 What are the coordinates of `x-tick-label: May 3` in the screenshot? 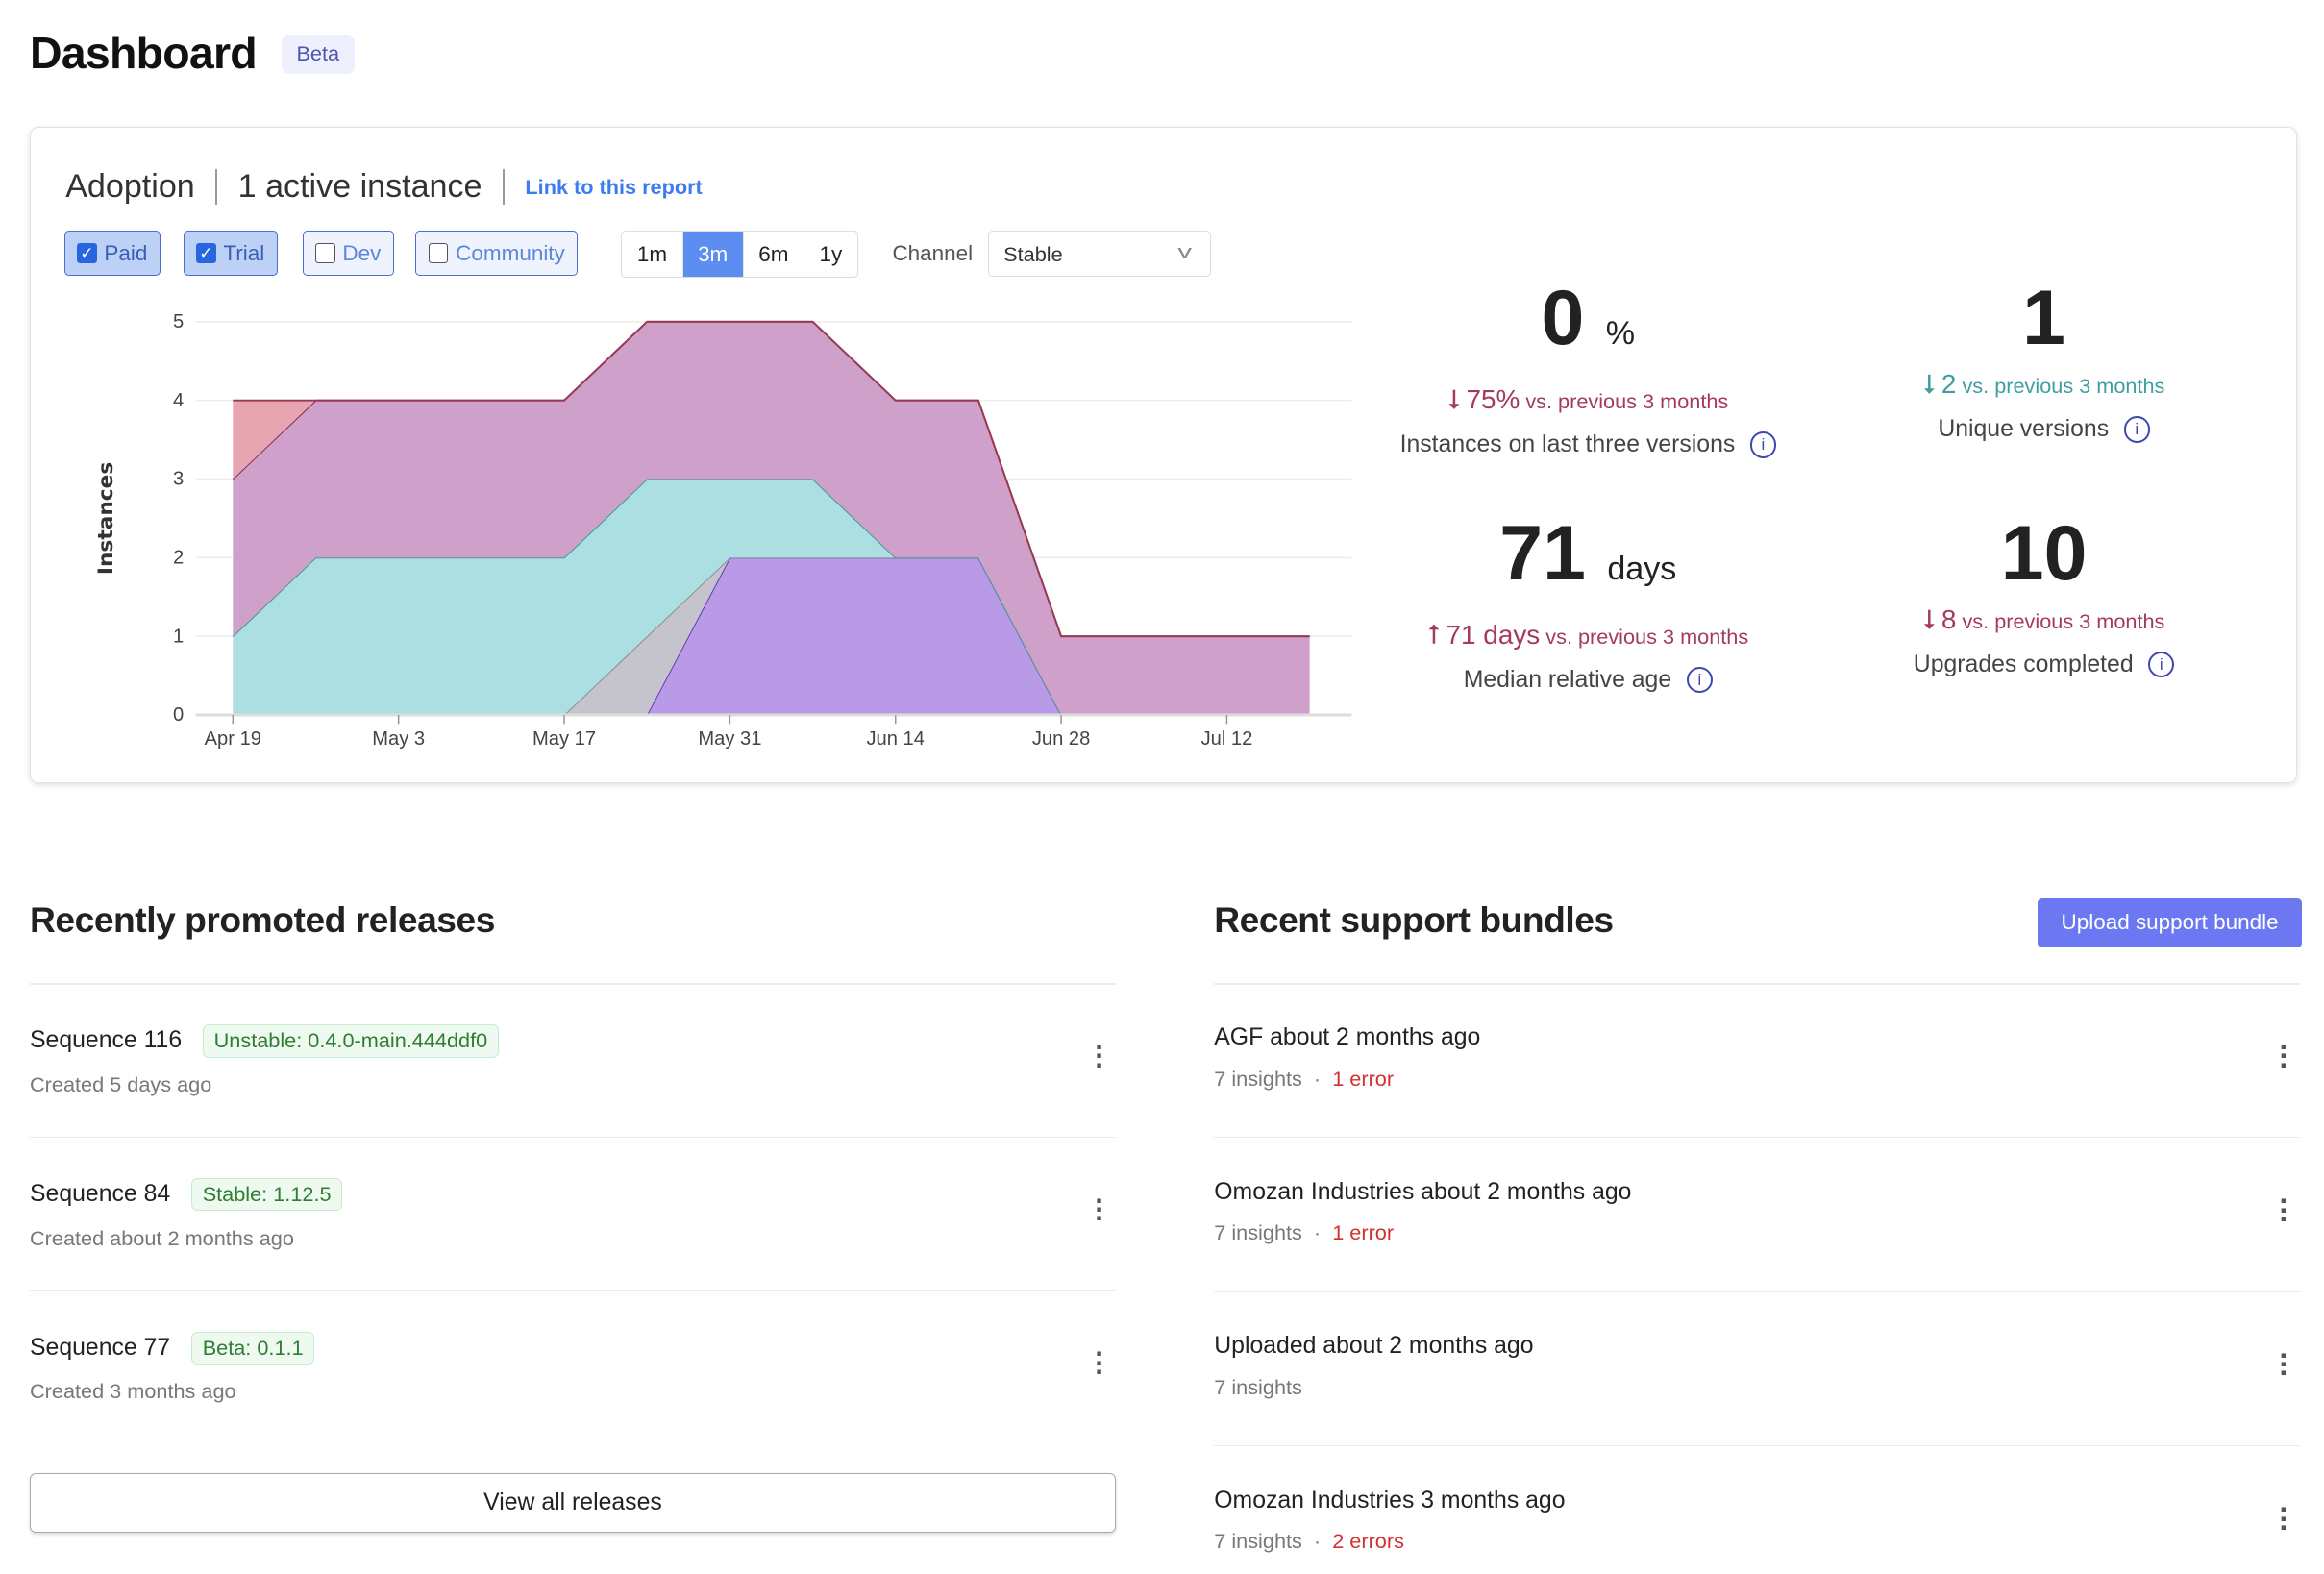 It's located at (398, 739).